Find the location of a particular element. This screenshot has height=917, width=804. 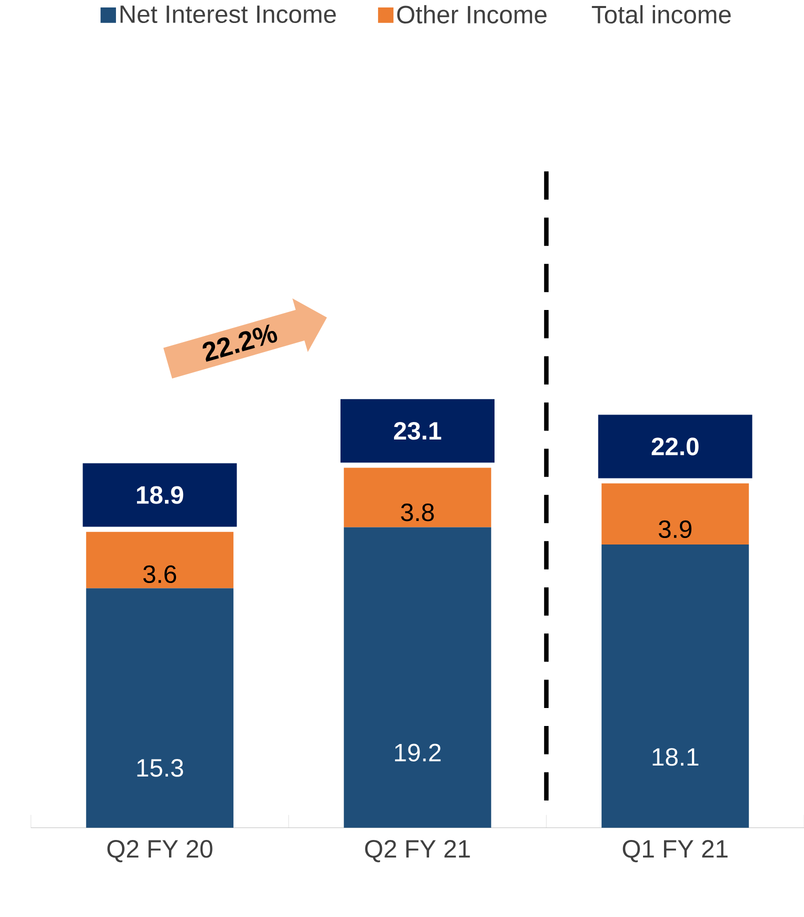

data-label: 3.6 is located at coordinates (159, 574).